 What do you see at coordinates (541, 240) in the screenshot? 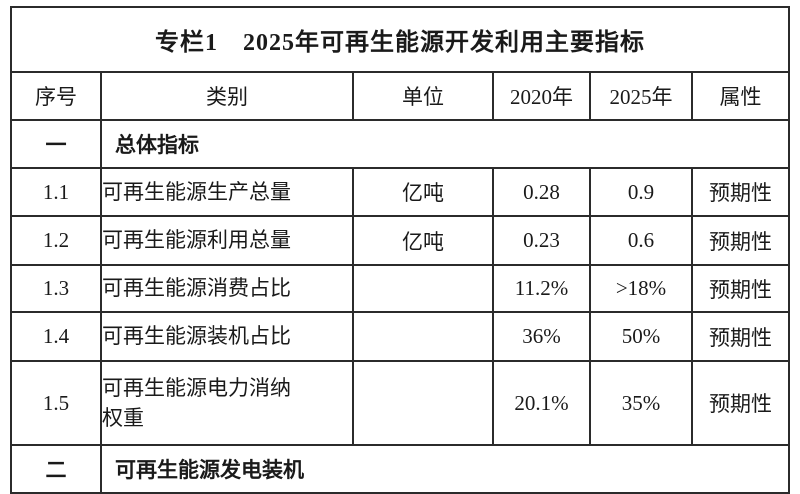
I see `value-2020-cell: 0.23` at bounding box center [541, 240].